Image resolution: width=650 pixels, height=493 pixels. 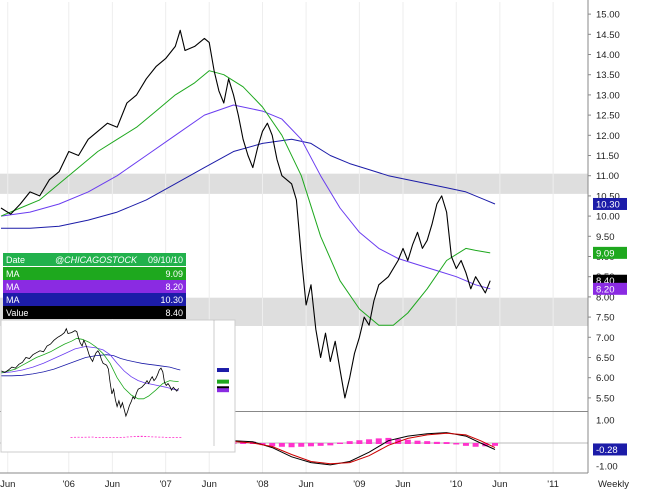 What do you see at coordinates (553, 484) in the screenshot?
I see `x-tick-label-11: '11` at bounding box center [553, 484].